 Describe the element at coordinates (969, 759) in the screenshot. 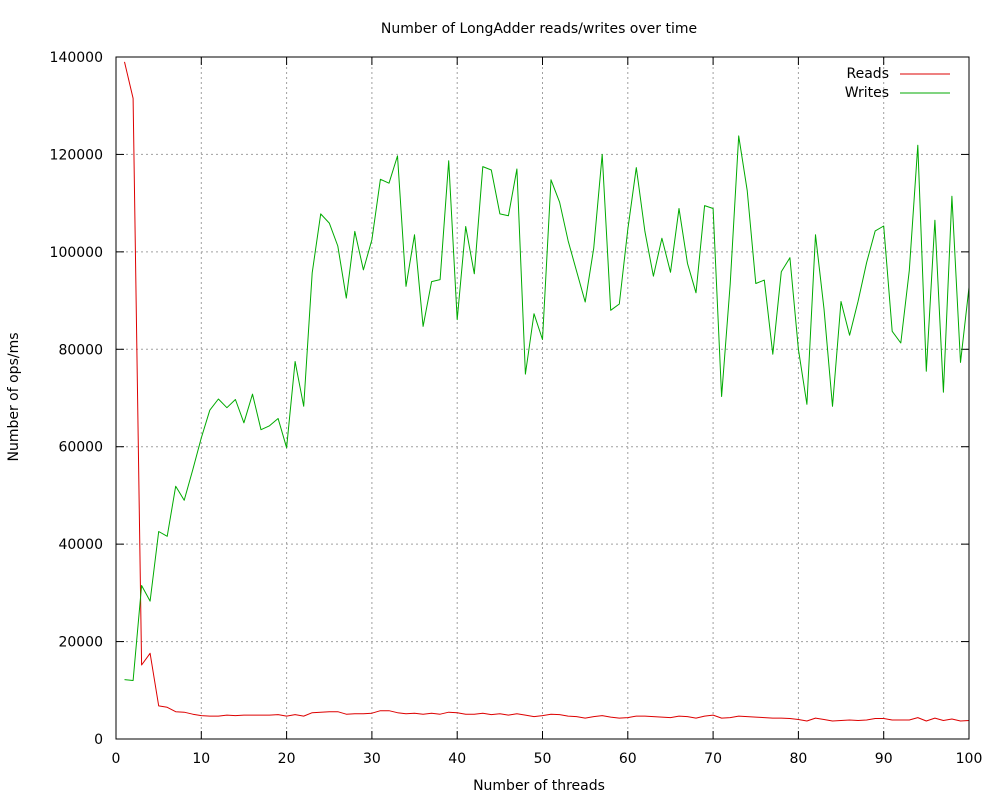

I see `x-tick-label: 100` at that location.